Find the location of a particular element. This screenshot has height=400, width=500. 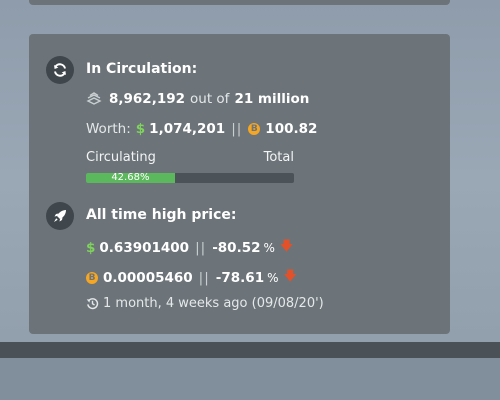

ath-btc-change: -78.61 is located at coordinates (240, 278).